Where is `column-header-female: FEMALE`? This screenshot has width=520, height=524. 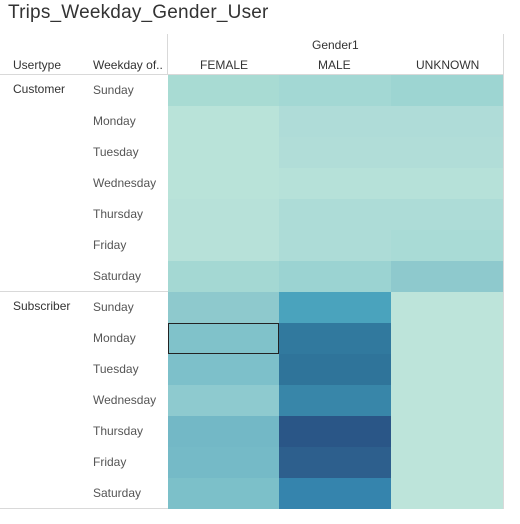
column-header-female: FEMALE is located at coordinates (224, 65).